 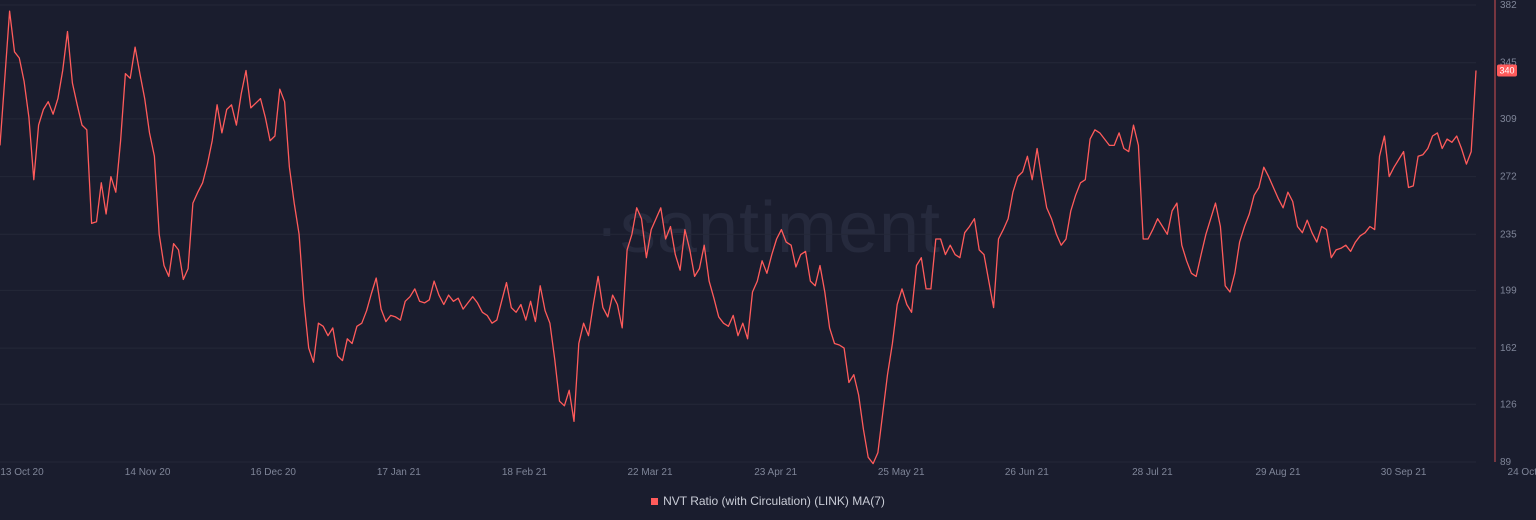 I want to click on y-tick-label: 126, so click(x=1508, y=404).